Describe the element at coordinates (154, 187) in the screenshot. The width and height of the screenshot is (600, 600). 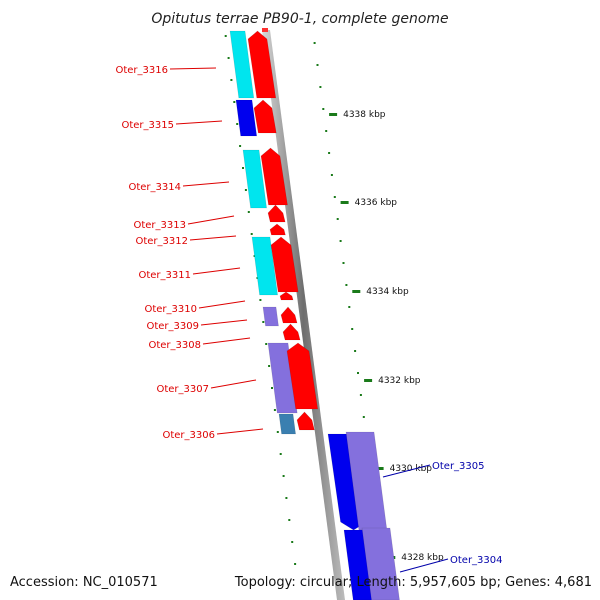
I see `gene-label: Oter_3314` at that location.